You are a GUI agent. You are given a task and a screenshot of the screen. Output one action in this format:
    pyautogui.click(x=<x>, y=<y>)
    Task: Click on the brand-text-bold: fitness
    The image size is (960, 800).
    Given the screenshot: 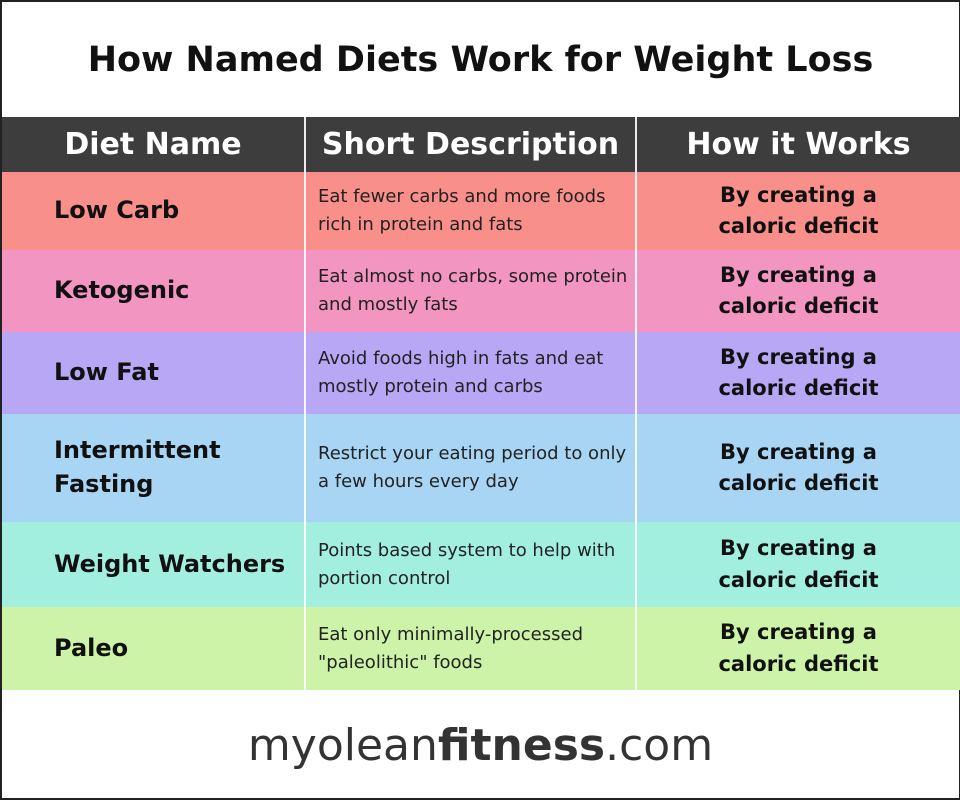 What is the action you would take?
    pyautogui.click(x=521, y=745)
    